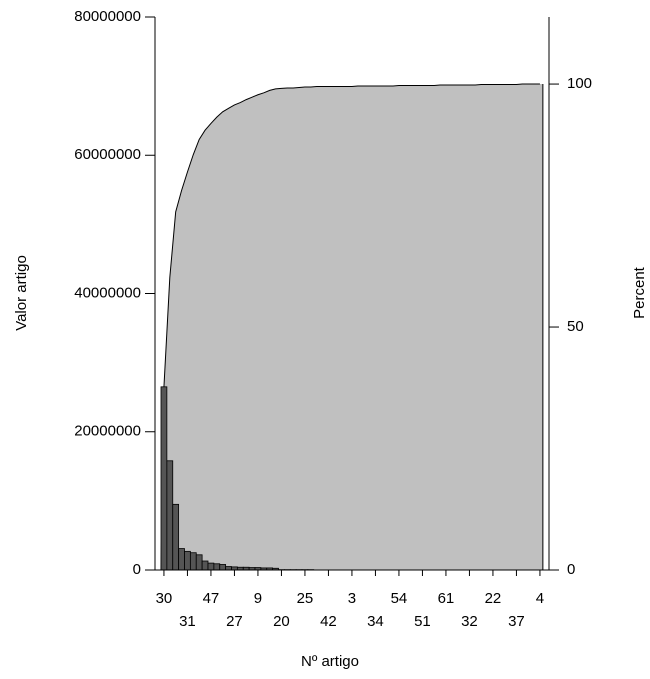  What do you see at coordinates (21, 293) in the screenshot?
I see `y-axis-label: Valor artigo` at bounding box center [21, 293].